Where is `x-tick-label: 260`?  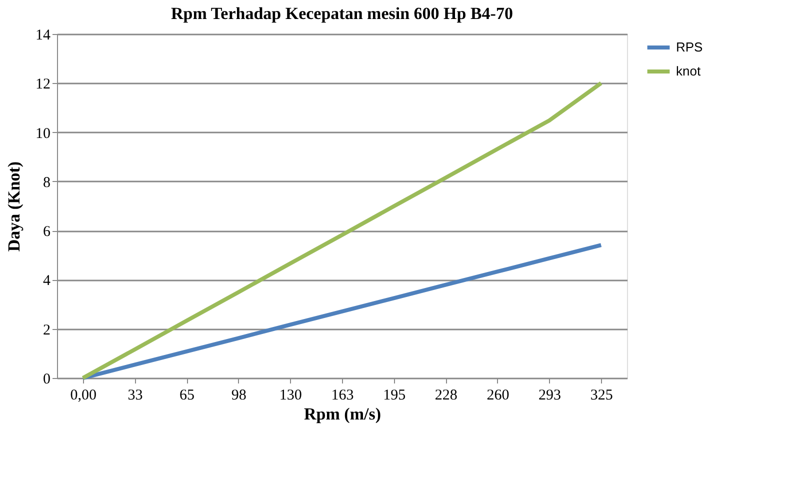 x-tick-label: 260 is located at coordinates (498, 396).